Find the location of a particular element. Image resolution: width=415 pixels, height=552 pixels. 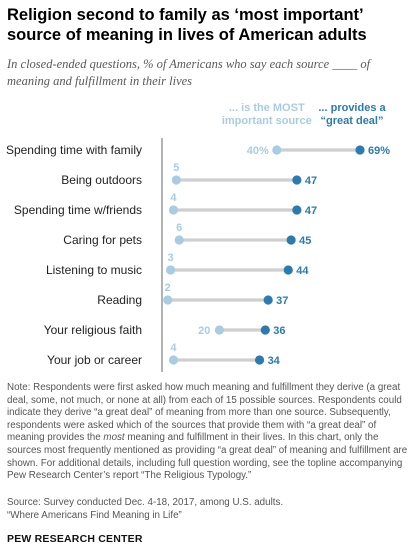

legend-most-important: ... is the MOST is located at coordinates (267, 108).